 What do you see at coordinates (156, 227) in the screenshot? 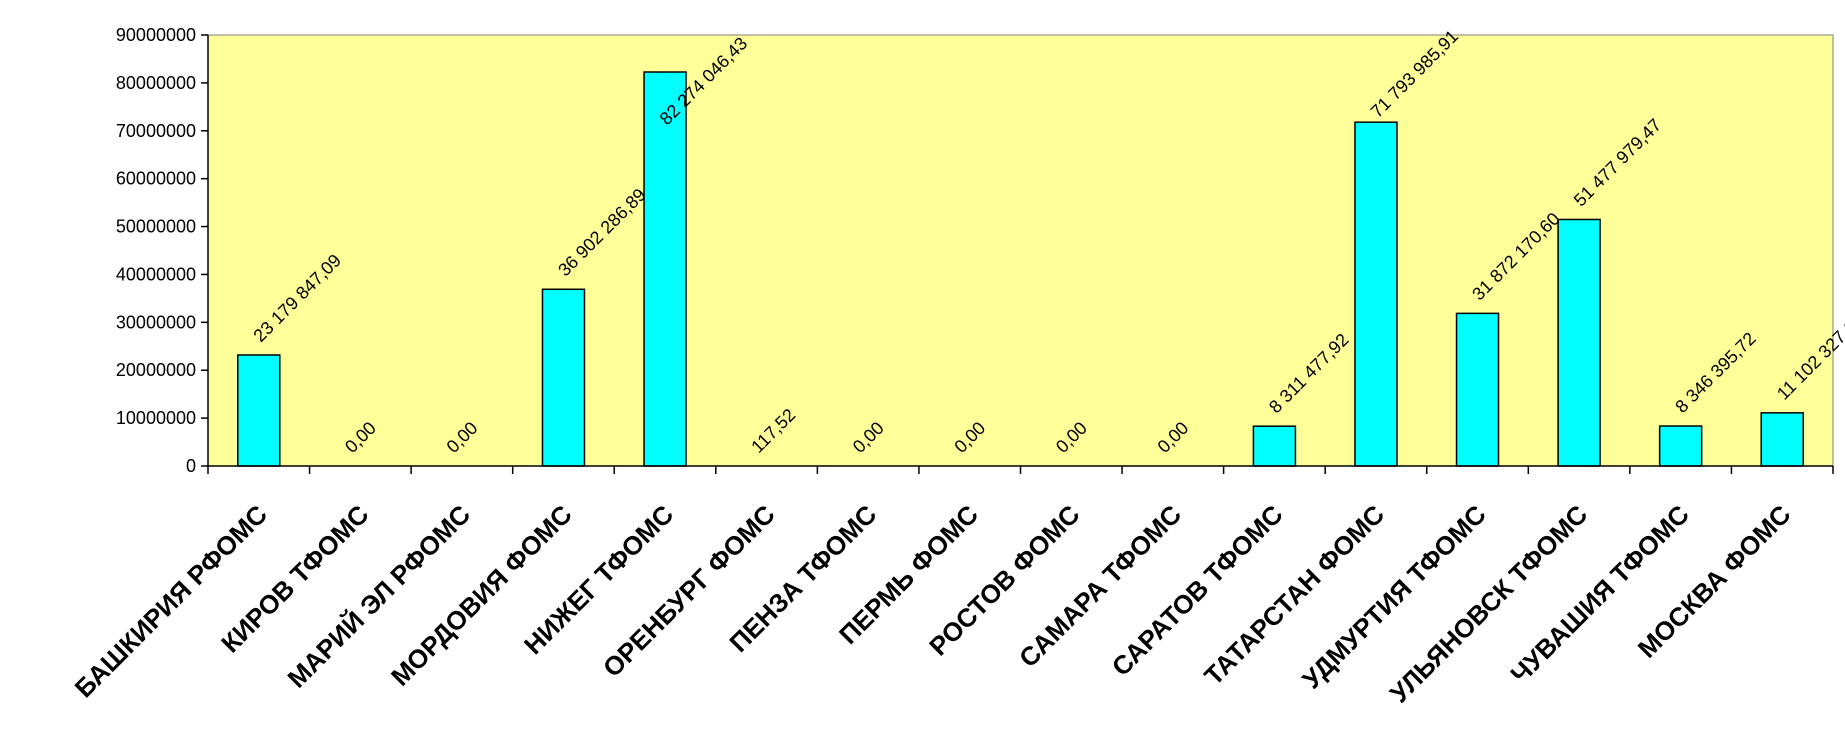
I see `y-tick-label: 50000000` at bounding box center [156, 227].